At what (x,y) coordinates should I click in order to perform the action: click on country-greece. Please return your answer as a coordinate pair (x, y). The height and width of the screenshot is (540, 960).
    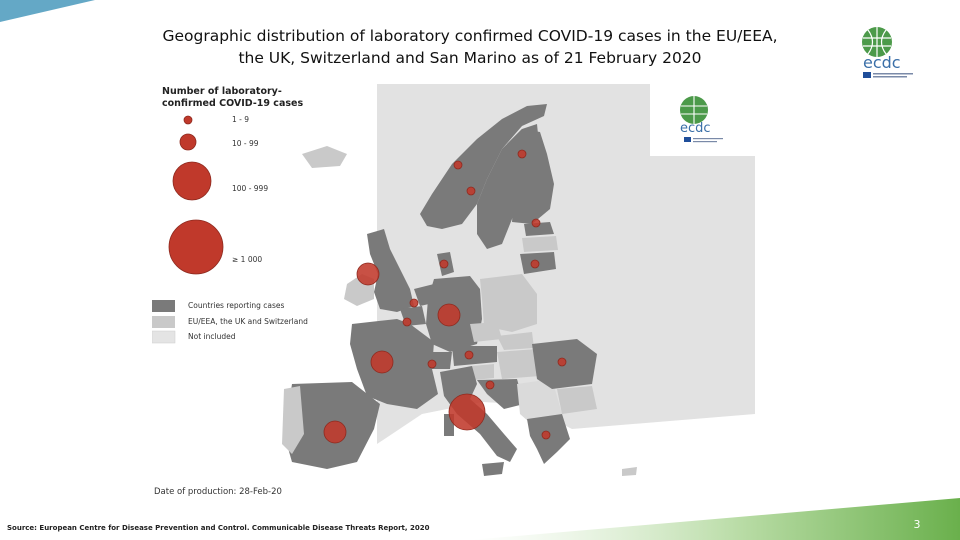
    Looking at the image, I should click on (548, 439).